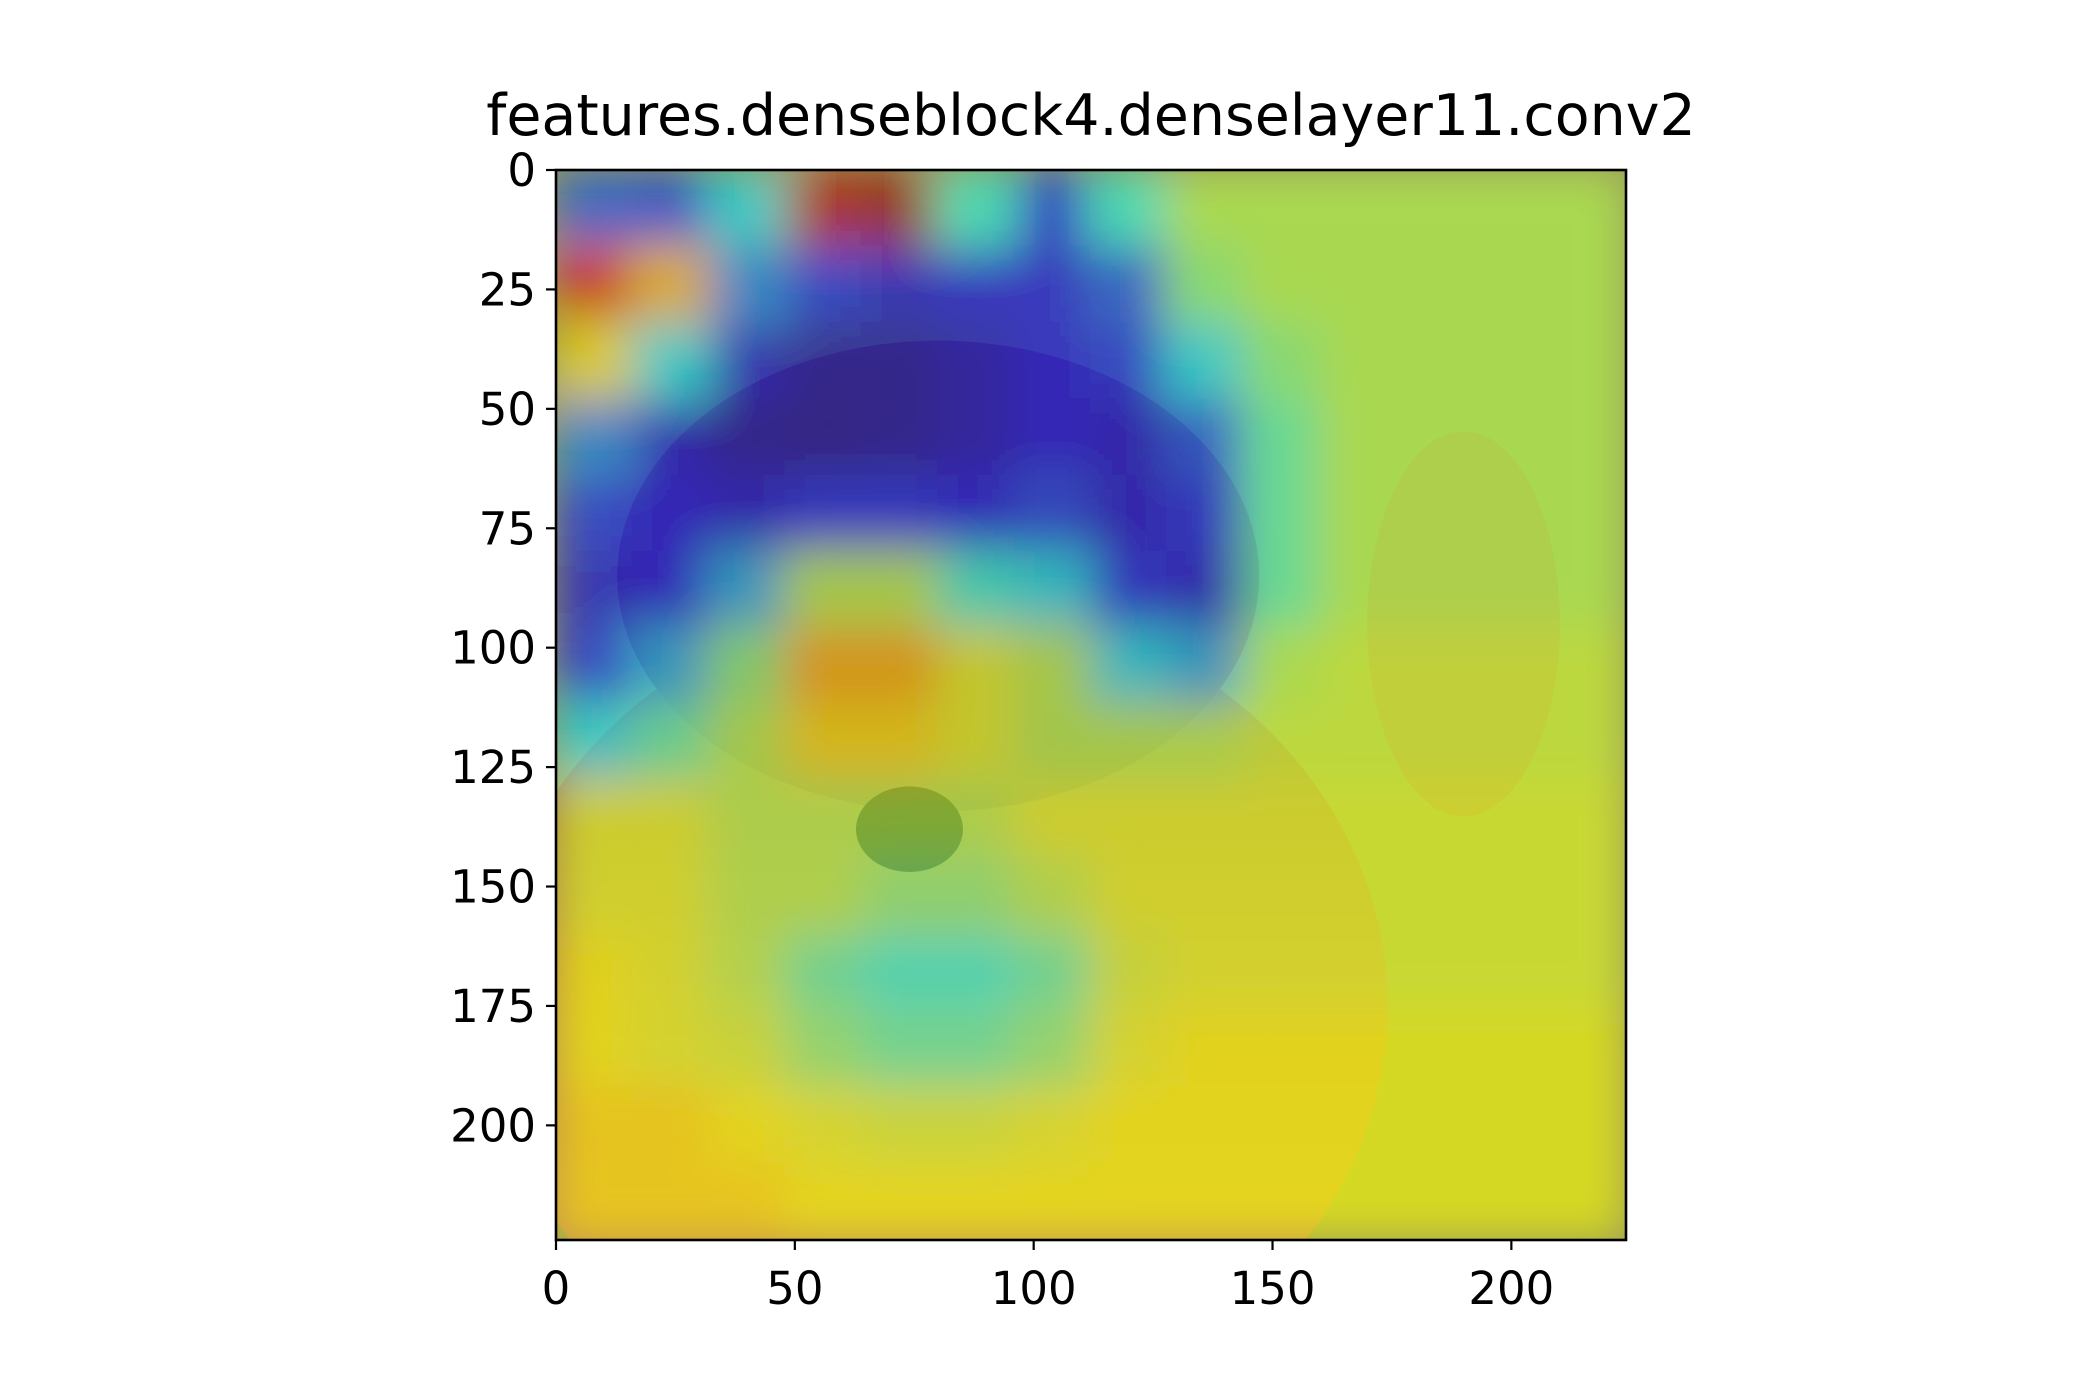 This screenshot has width=2100, height=1400. I want to click on x-tick-label: 0, so click(556, 1288).